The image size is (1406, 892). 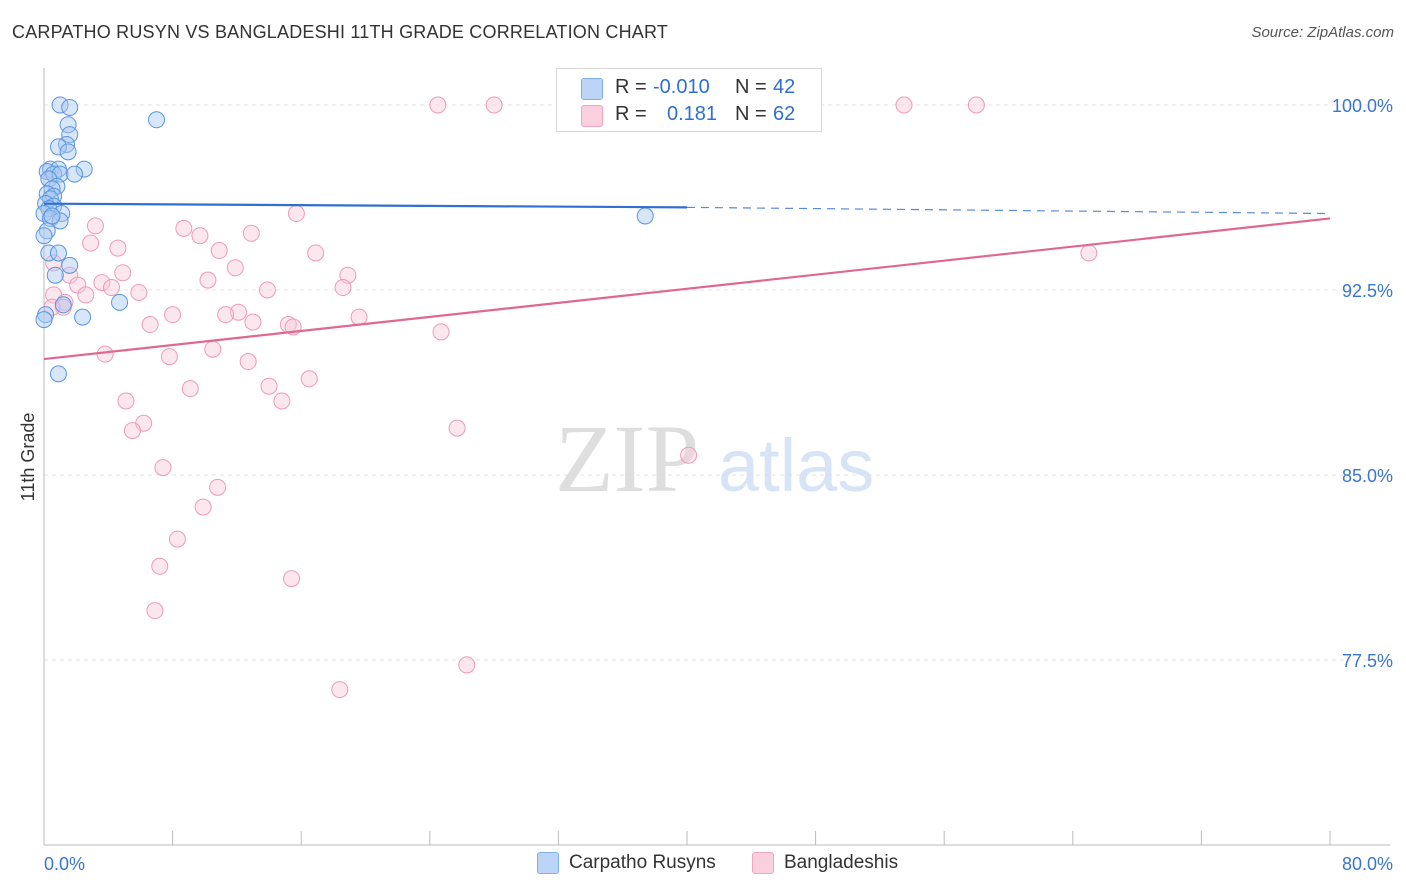 I want to click on legend-swatch-blue, so click(x=592, y=89).